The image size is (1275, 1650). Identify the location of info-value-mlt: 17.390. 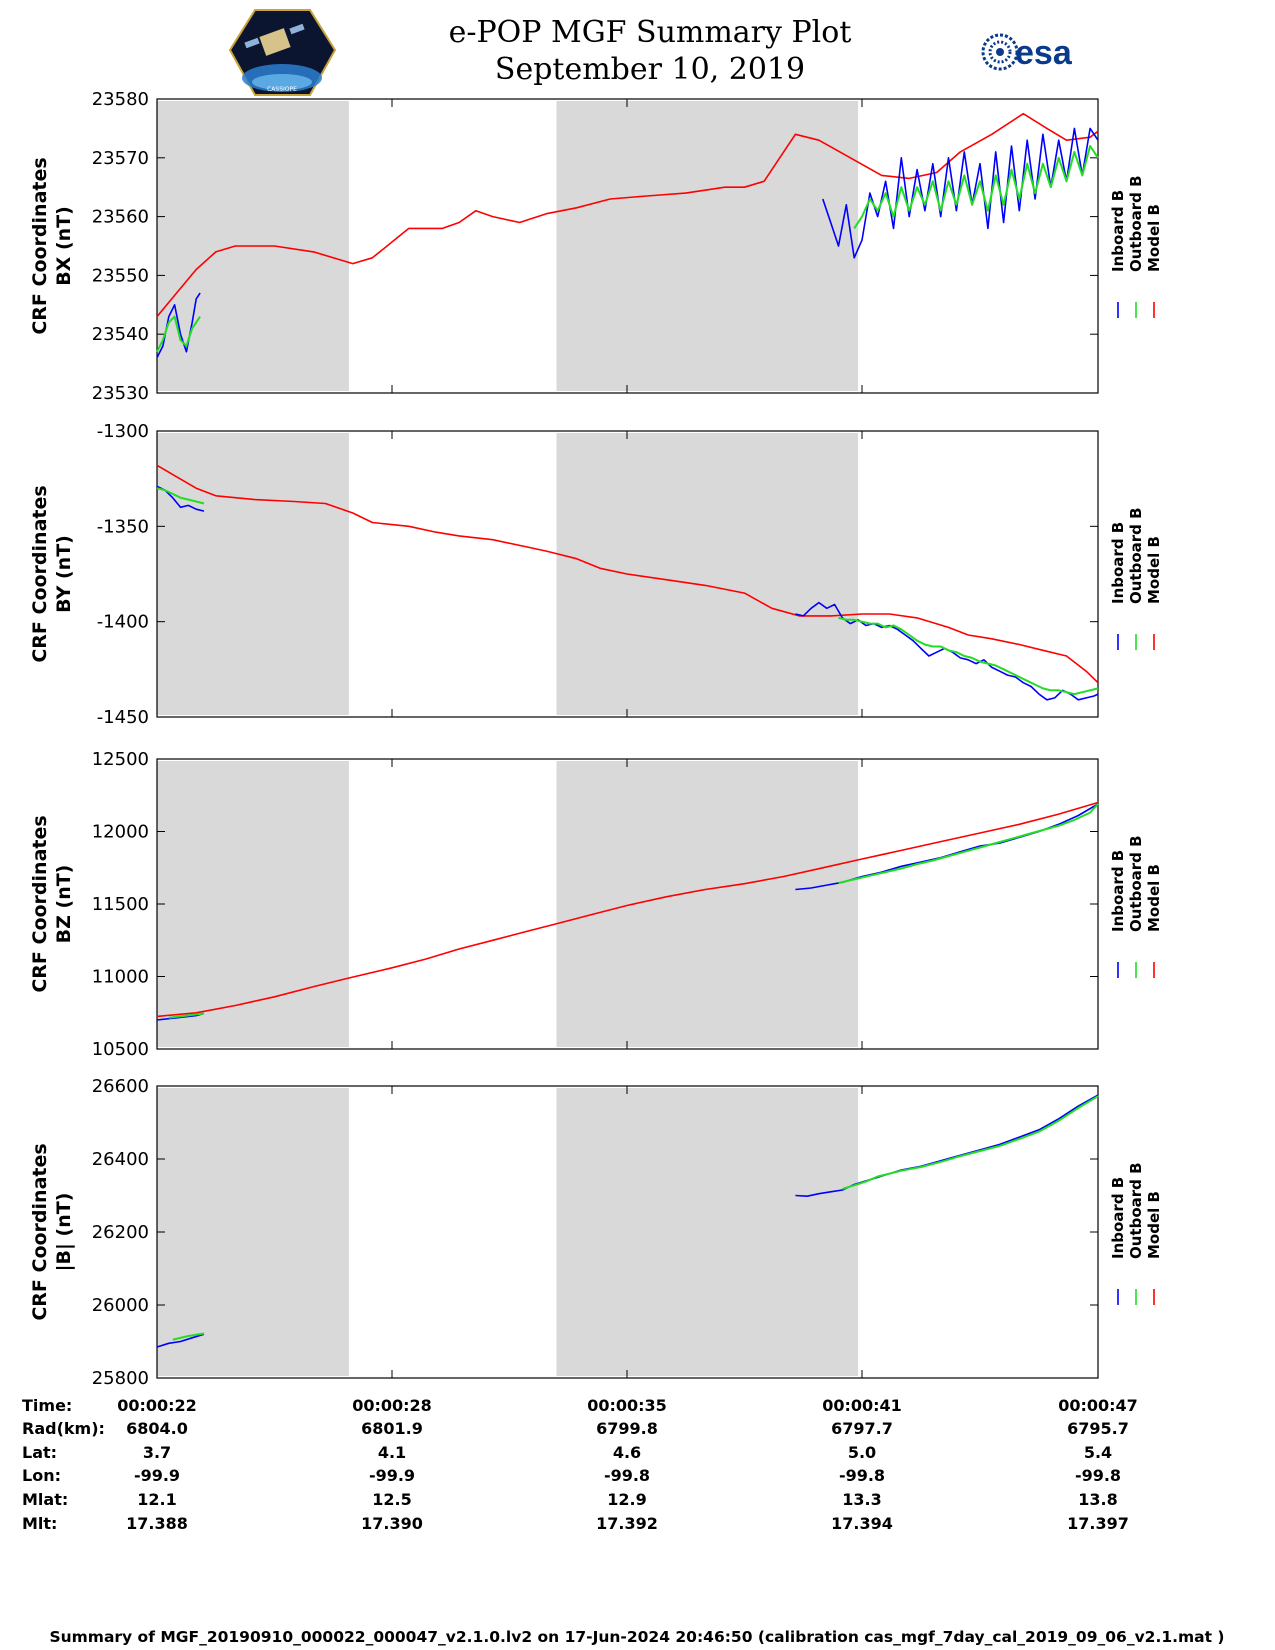
(392, 1523).